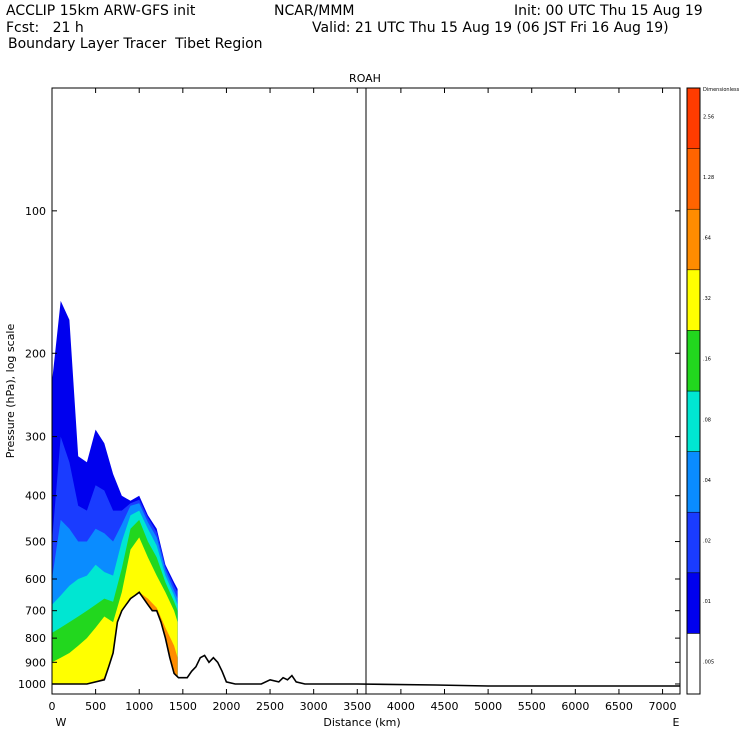 The image size is (740, 740). Describe the element at coordinates (35, 662) in the screenshot. I see `y-tick-label: 900` at that location.